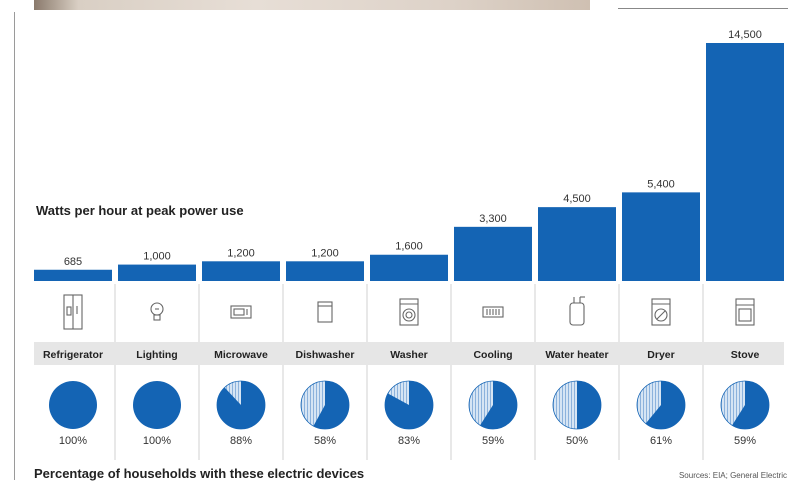  What do you see at coordinates (745, 405) in the screenshot?
I see `pie-stove` at bounding box center [745, 405].